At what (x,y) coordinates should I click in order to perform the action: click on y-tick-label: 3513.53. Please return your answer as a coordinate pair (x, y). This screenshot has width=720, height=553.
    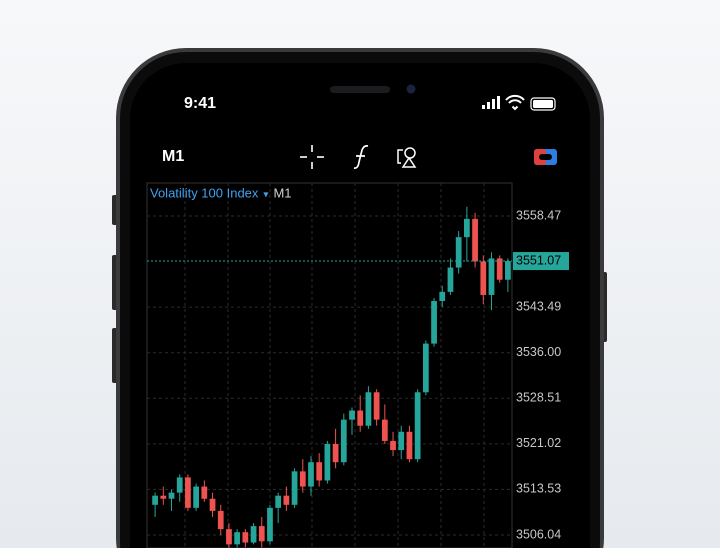
    Looking at the image, I should click on (538, 489).